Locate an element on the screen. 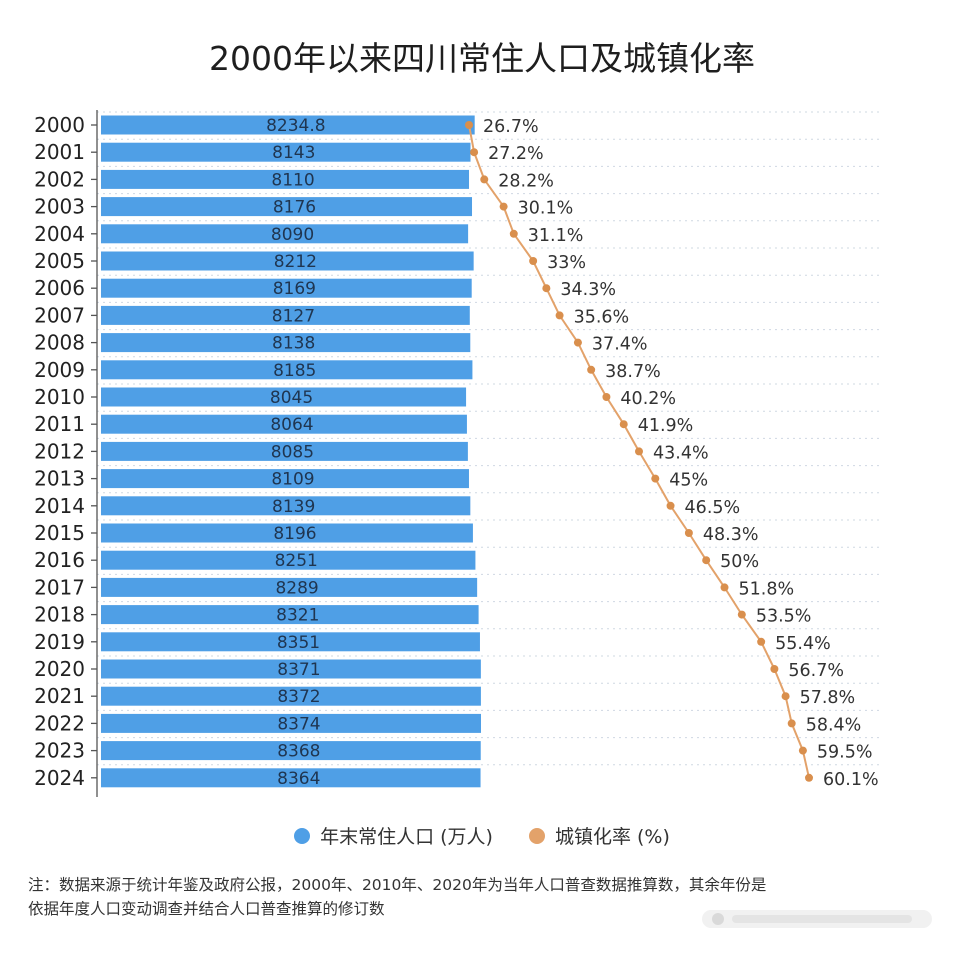 This screenshot has height=954, width=964. y-tick-label: 2009 is located at coordinates (59, 370).